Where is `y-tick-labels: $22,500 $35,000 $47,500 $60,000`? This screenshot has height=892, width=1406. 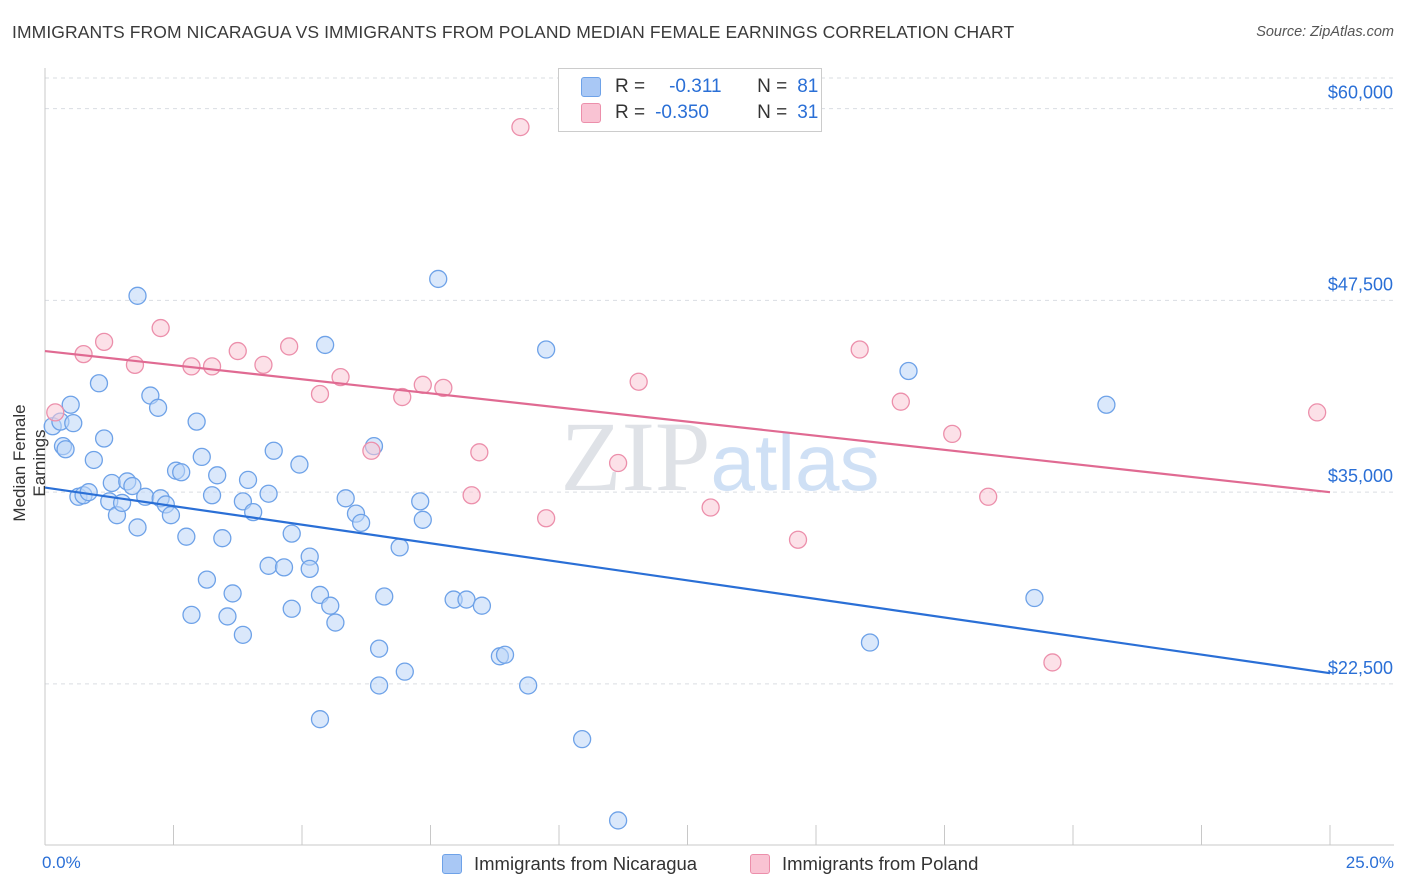
y-tick-labels: $22,500 $35,000 $47,500 $60,000 is located at coordinates (1360, 380).